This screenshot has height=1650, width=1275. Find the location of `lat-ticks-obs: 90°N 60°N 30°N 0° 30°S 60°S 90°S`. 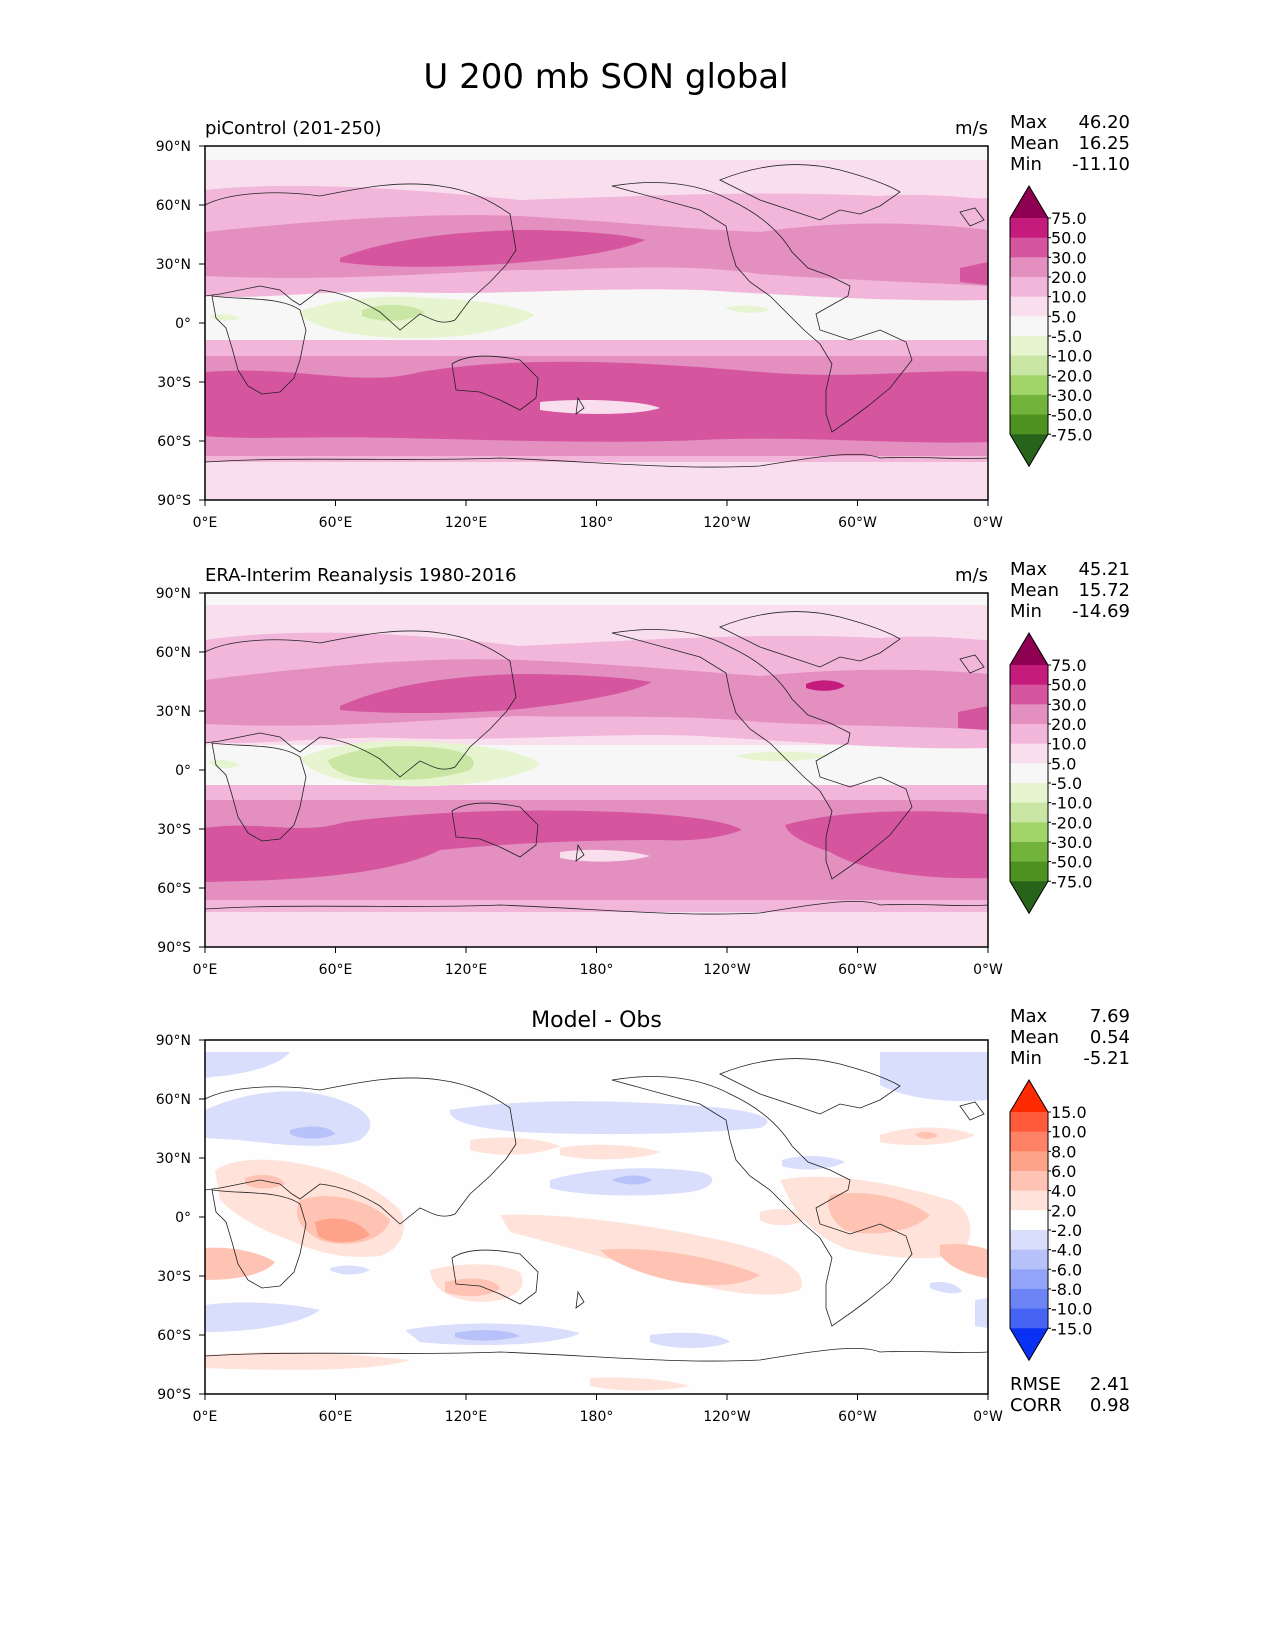

lat-ticks-obs: 90°N 60°N 30°N 0° 30°S 60°S 90°S is located at coordinates (173, 771).